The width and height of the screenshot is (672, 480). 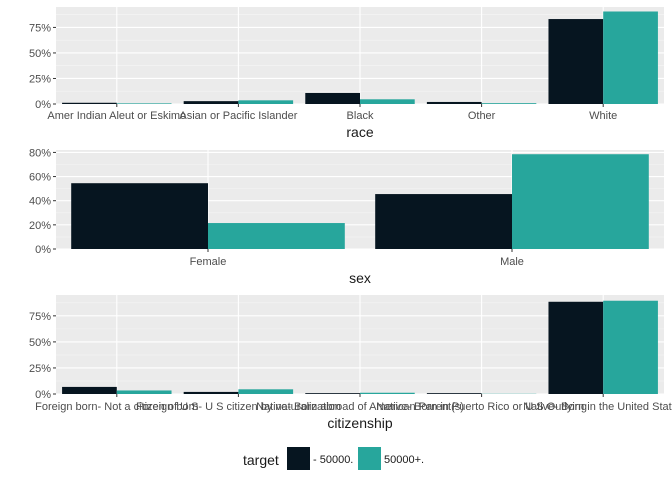 What do you see at coordinates (360, 278) in the screenshot?
I see `x-axis-title: sex` at bounding box center [360, 278].